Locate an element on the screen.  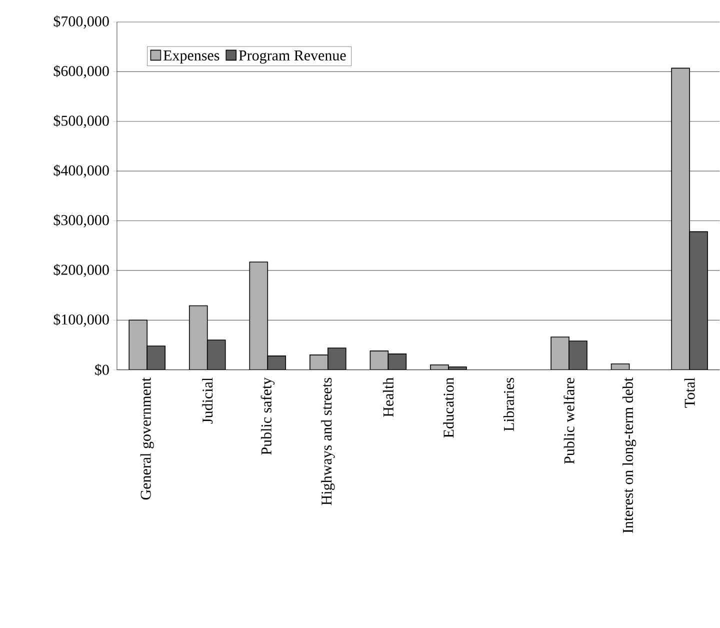
x-tick-label: Public safety is located at coordinates (267, 416).